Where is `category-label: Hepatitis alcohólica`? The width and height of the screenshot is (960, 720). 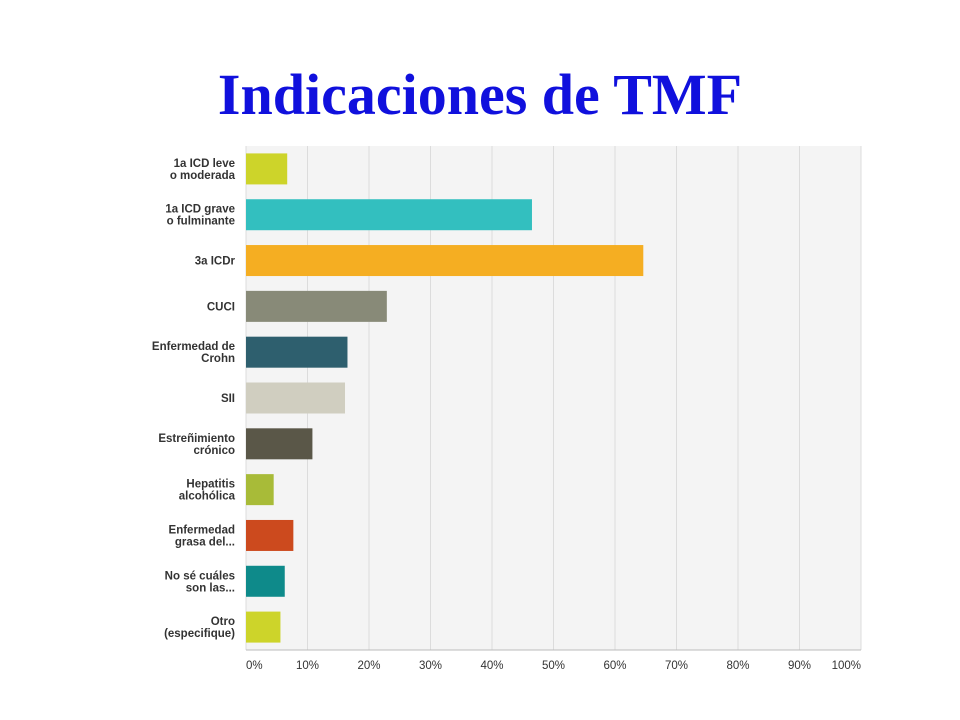
category-label: Hepatitis alcohólica is located at coordinates (207, 491).